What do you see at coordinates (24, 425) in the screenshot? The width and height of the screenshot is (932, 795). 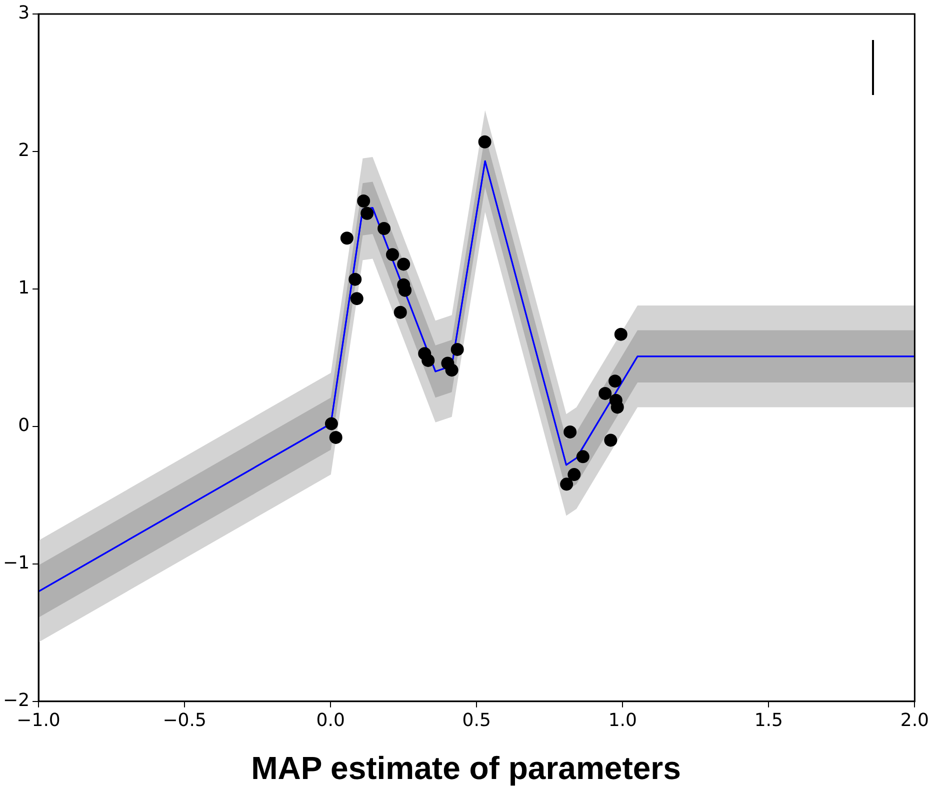 I see `y-tick-label: 0` at bounding box center [24, 425].